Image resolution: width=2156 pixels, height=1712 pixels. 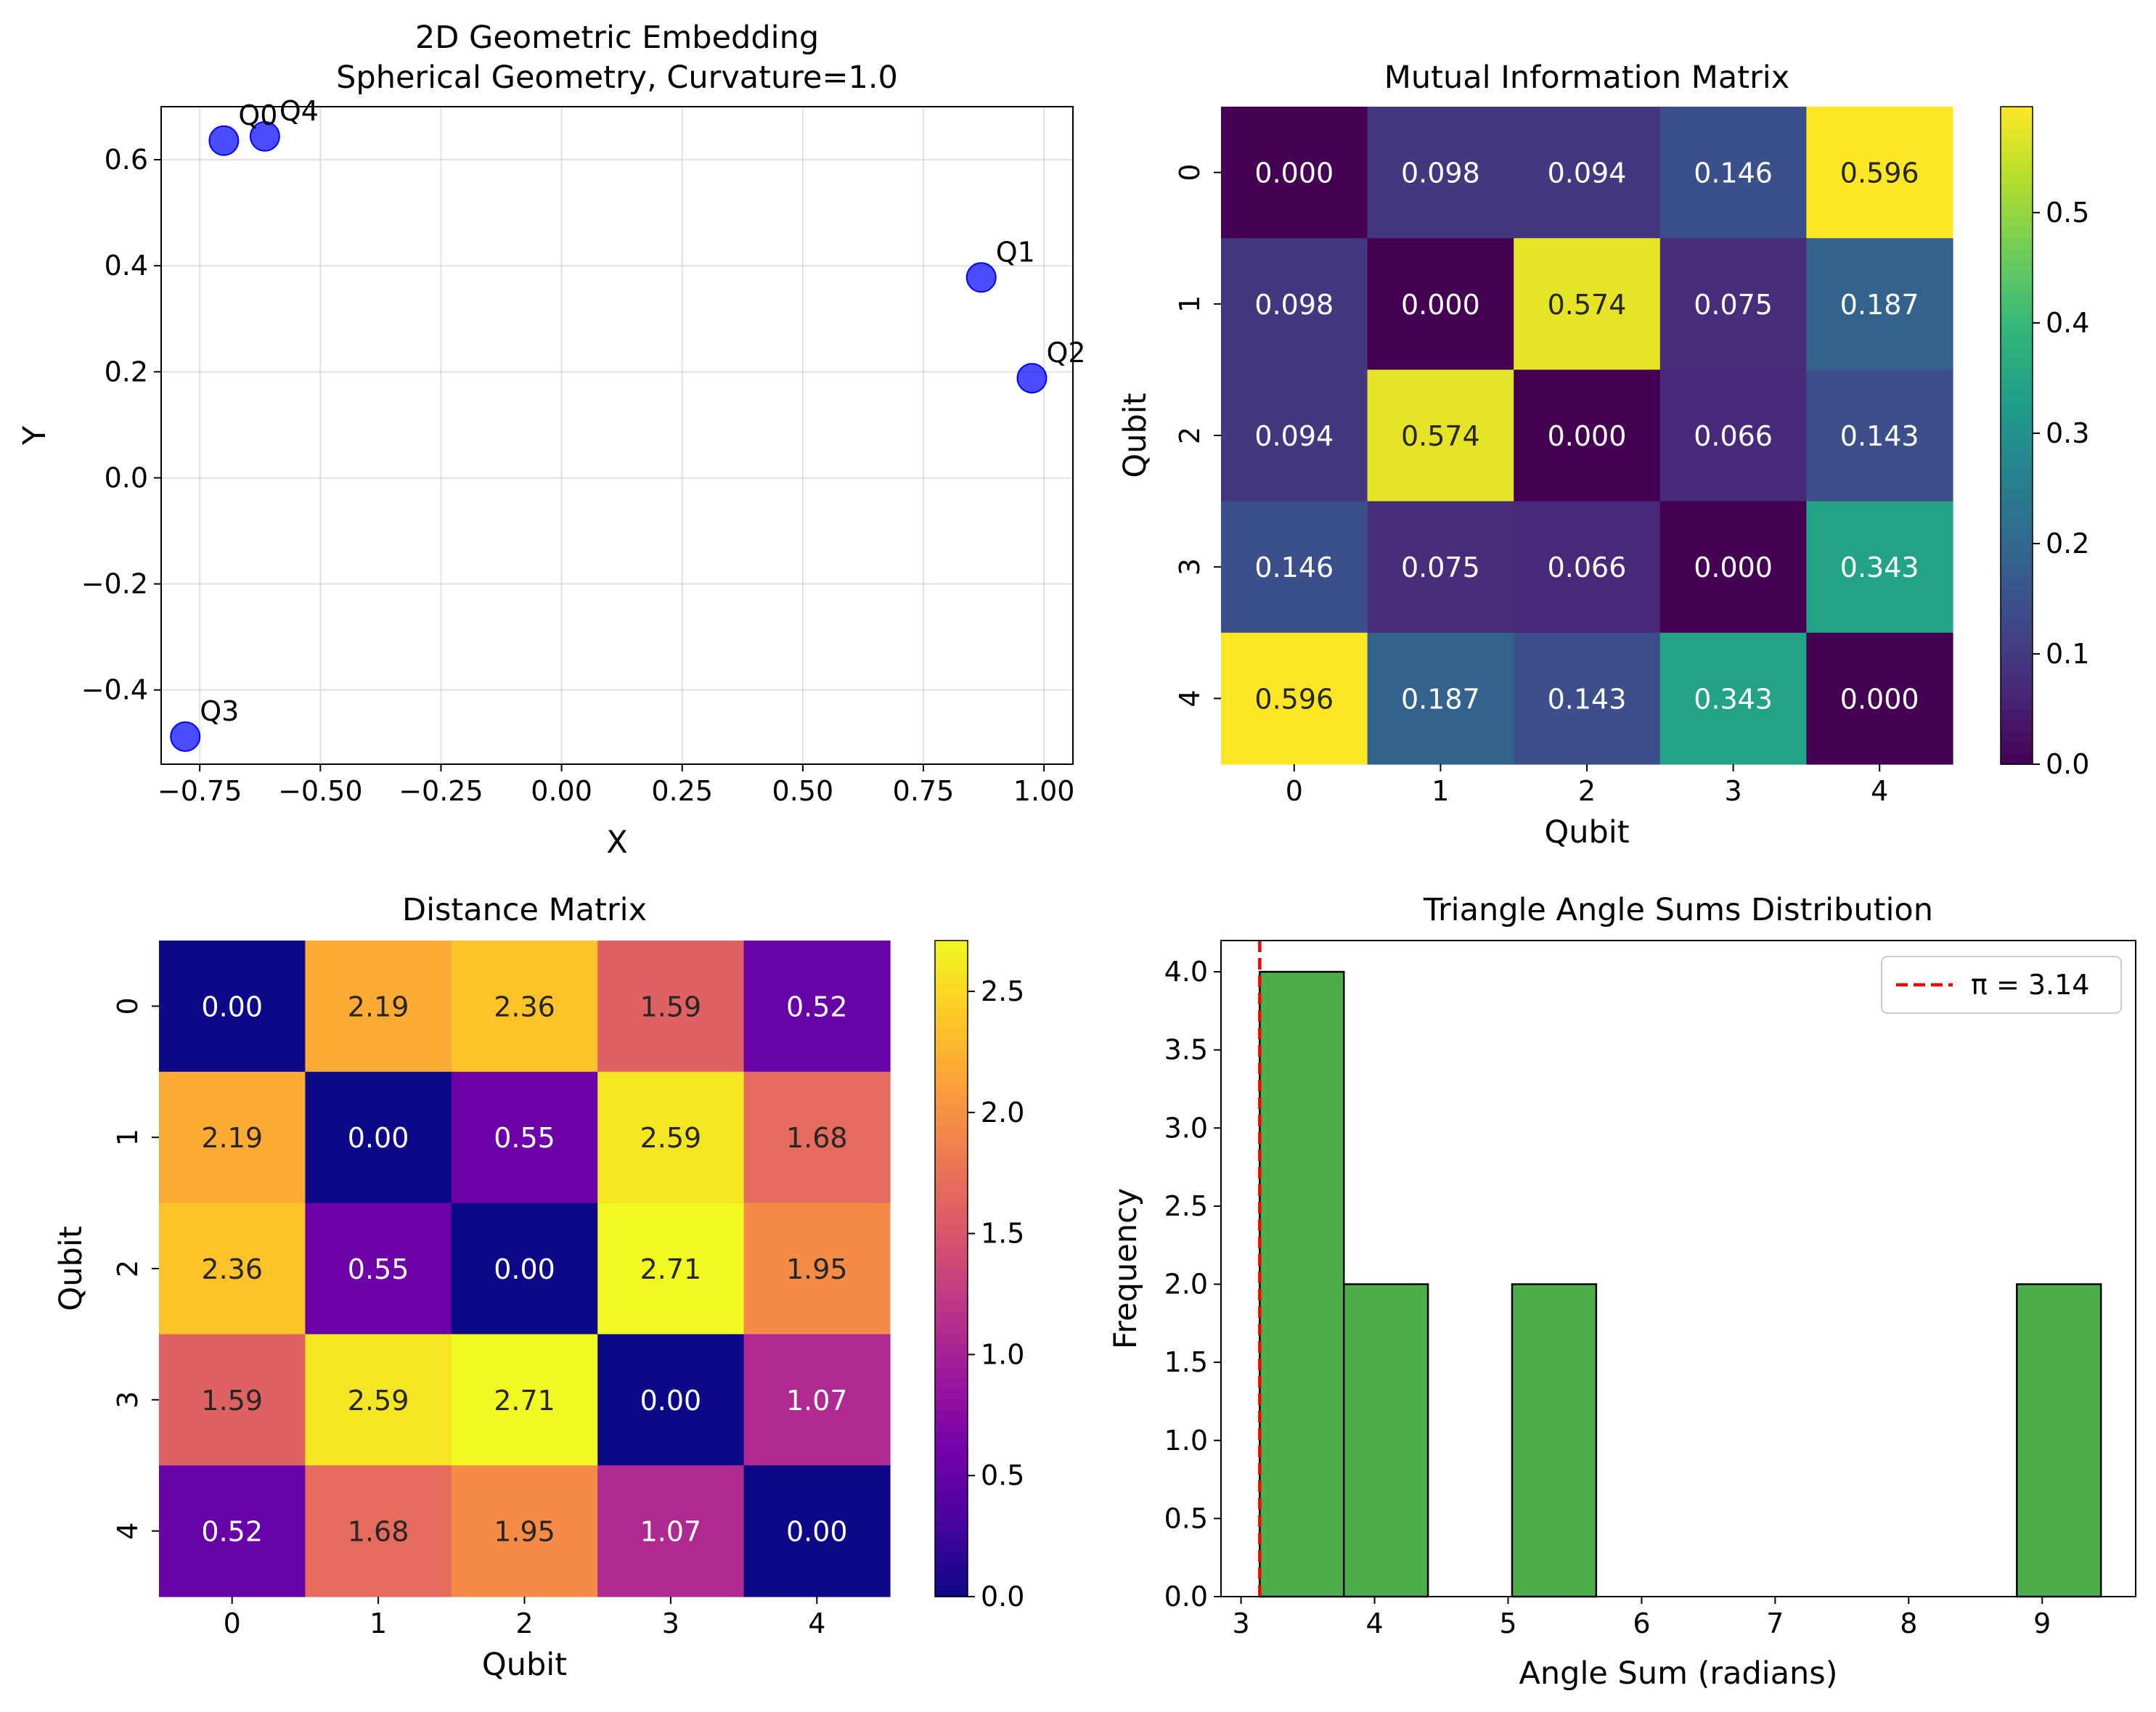 What do you see at coordinates (115, 690) in the screenshot?
I see `y-tick-label: −0.4` at bounding box center [115, 690].